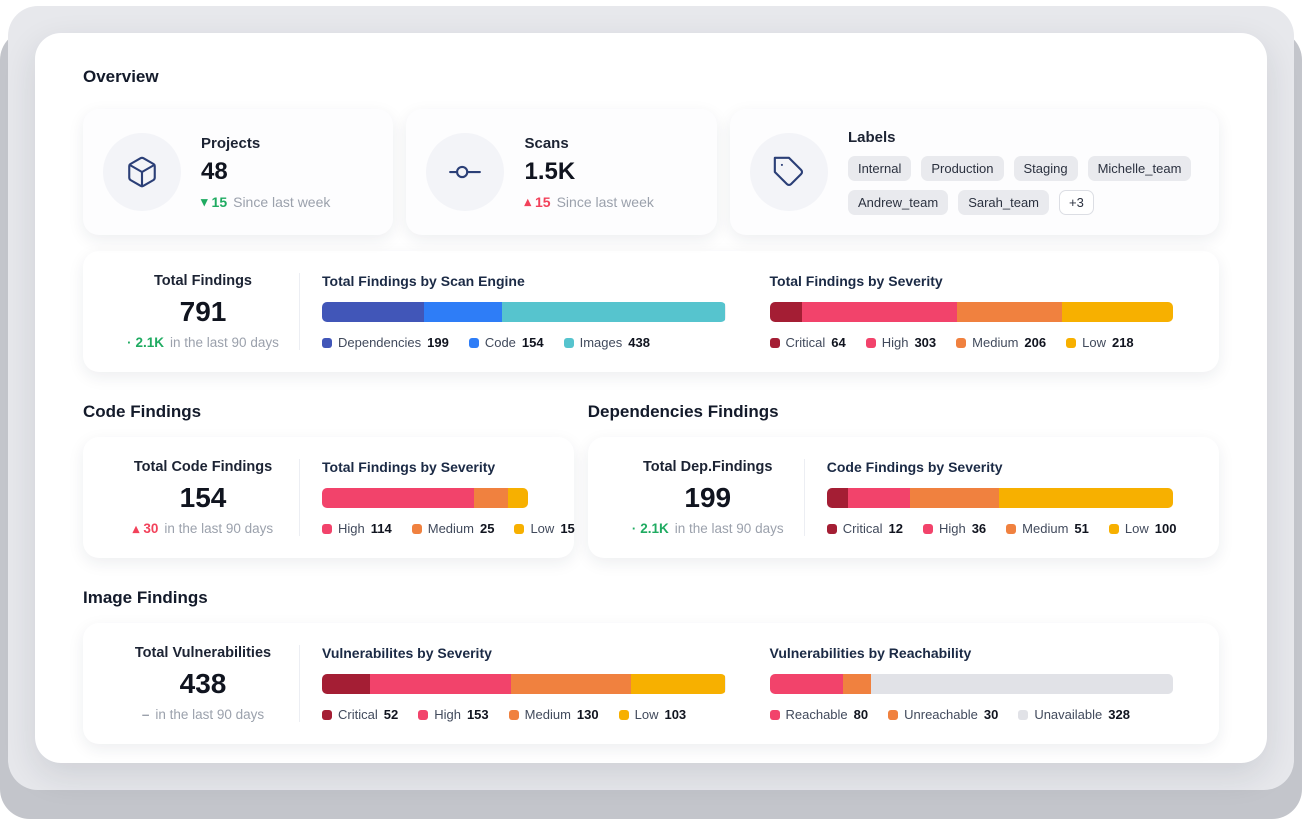  What do you see at coordinates (818, 714) in the screenshot?
I see `legend-item-reachable: Reachable 80` at bounding box center [818, 714].